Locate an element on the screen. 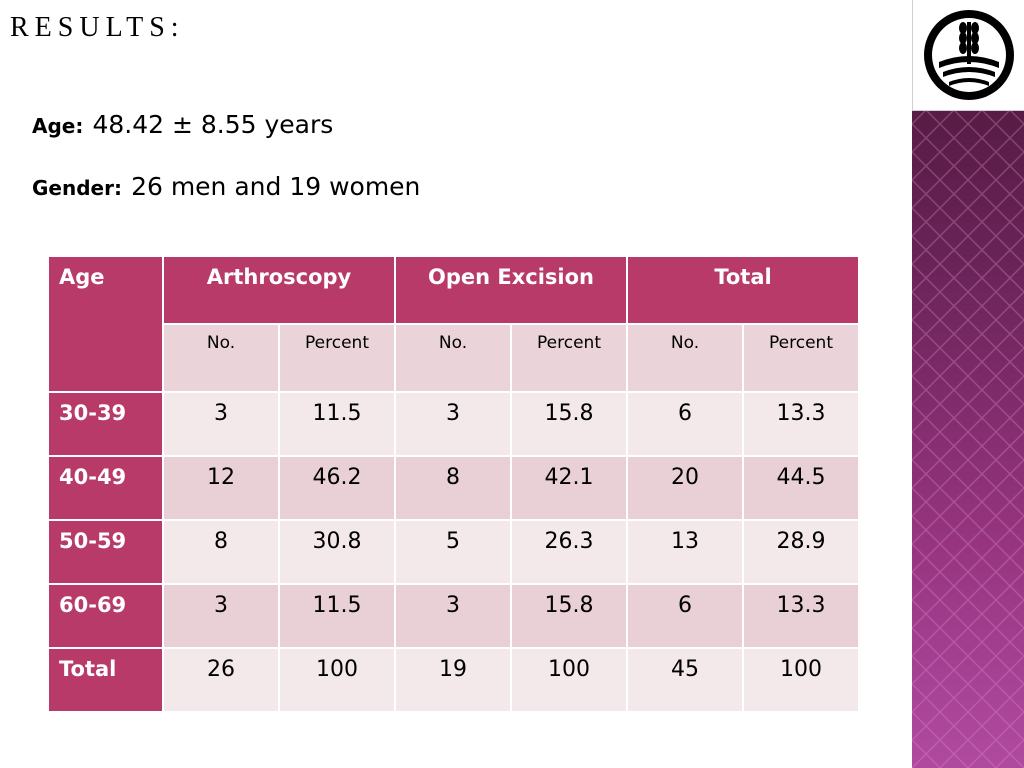 This screenshot has width=1024, height=768. table-cell: 13 is located at coordinates (685, 552).